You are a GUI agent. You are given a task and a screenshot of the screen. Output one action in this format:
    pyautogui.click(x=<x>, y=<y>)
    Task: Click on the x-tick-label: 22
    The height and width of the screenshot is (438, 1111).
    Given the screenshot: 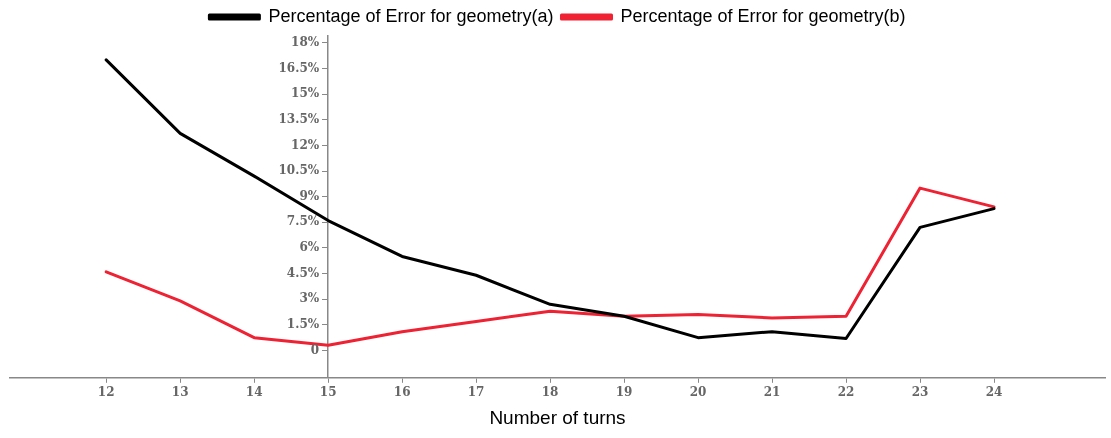 What is the action you would take?
    pyautogui.click(x=846, y=392)
    